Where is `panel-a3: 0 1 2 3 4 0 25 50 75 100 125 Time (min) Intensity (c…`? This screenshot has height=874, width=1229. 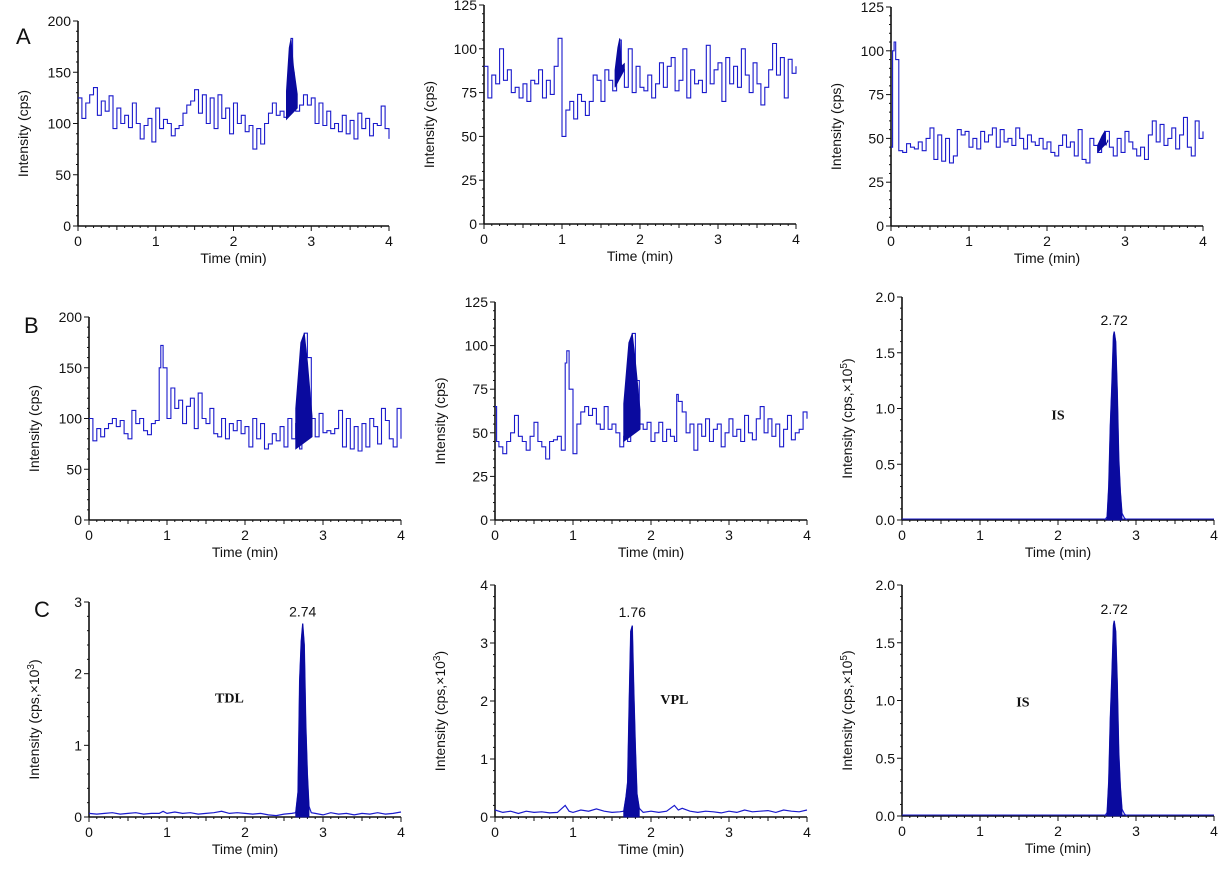
panel-a3: 0 1 2 3 4 0 25 50 75 100 125 Time (min) Intensity (c… is located at coordinates (1017, 133).